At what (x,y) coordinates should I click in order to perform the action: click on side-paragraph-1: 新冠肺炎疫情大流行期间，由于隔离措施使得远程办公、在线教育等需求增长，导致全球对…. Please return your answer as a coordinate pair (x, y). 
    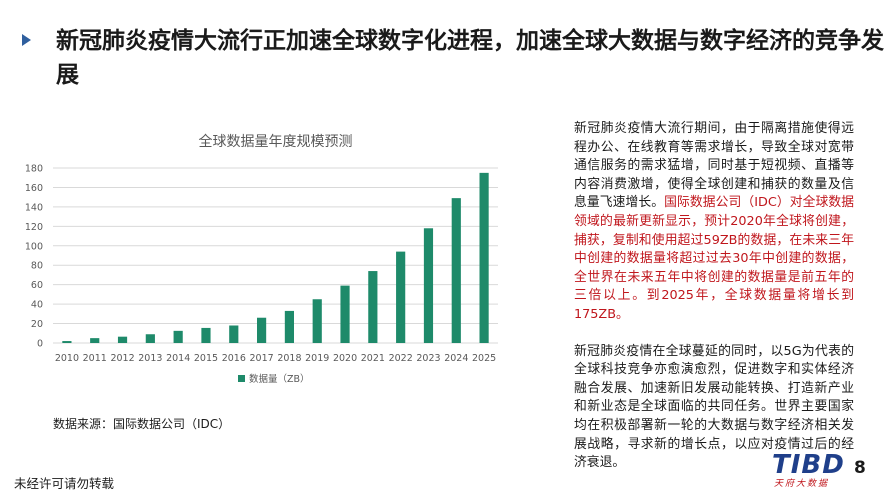
    Looking at the image, I should click on (714, 222).